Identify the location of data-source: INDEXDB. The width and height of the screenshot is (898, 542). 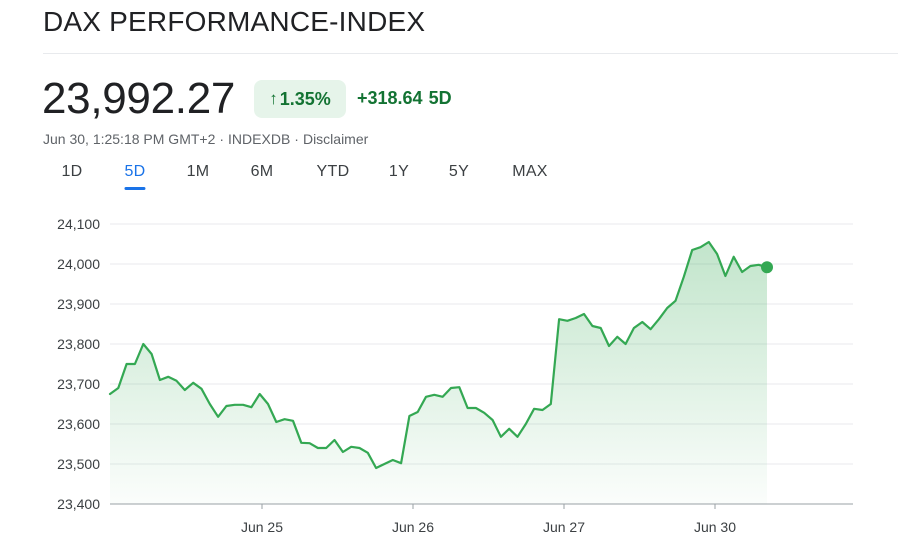
(259, 139).